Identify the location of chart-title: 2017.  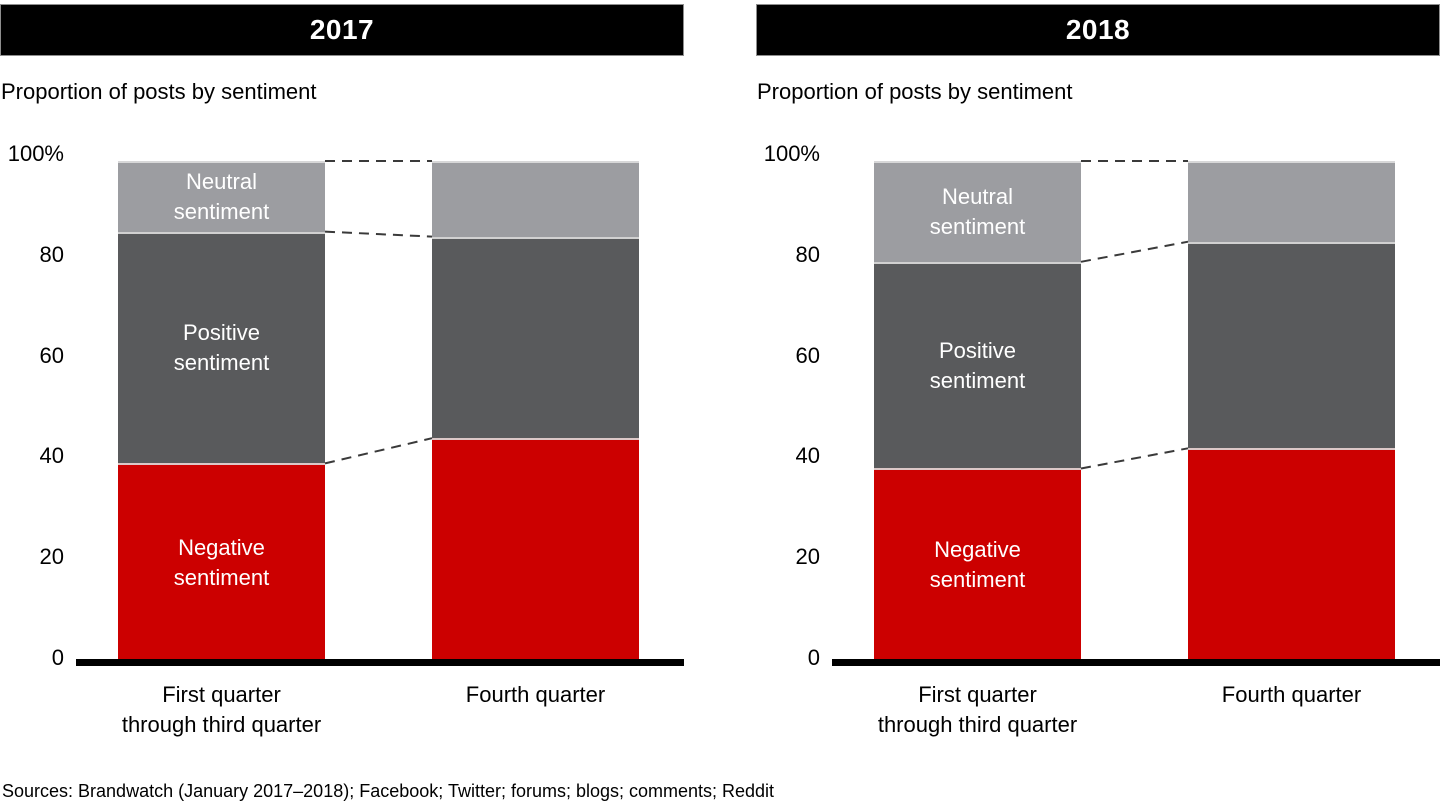
(342, 29).